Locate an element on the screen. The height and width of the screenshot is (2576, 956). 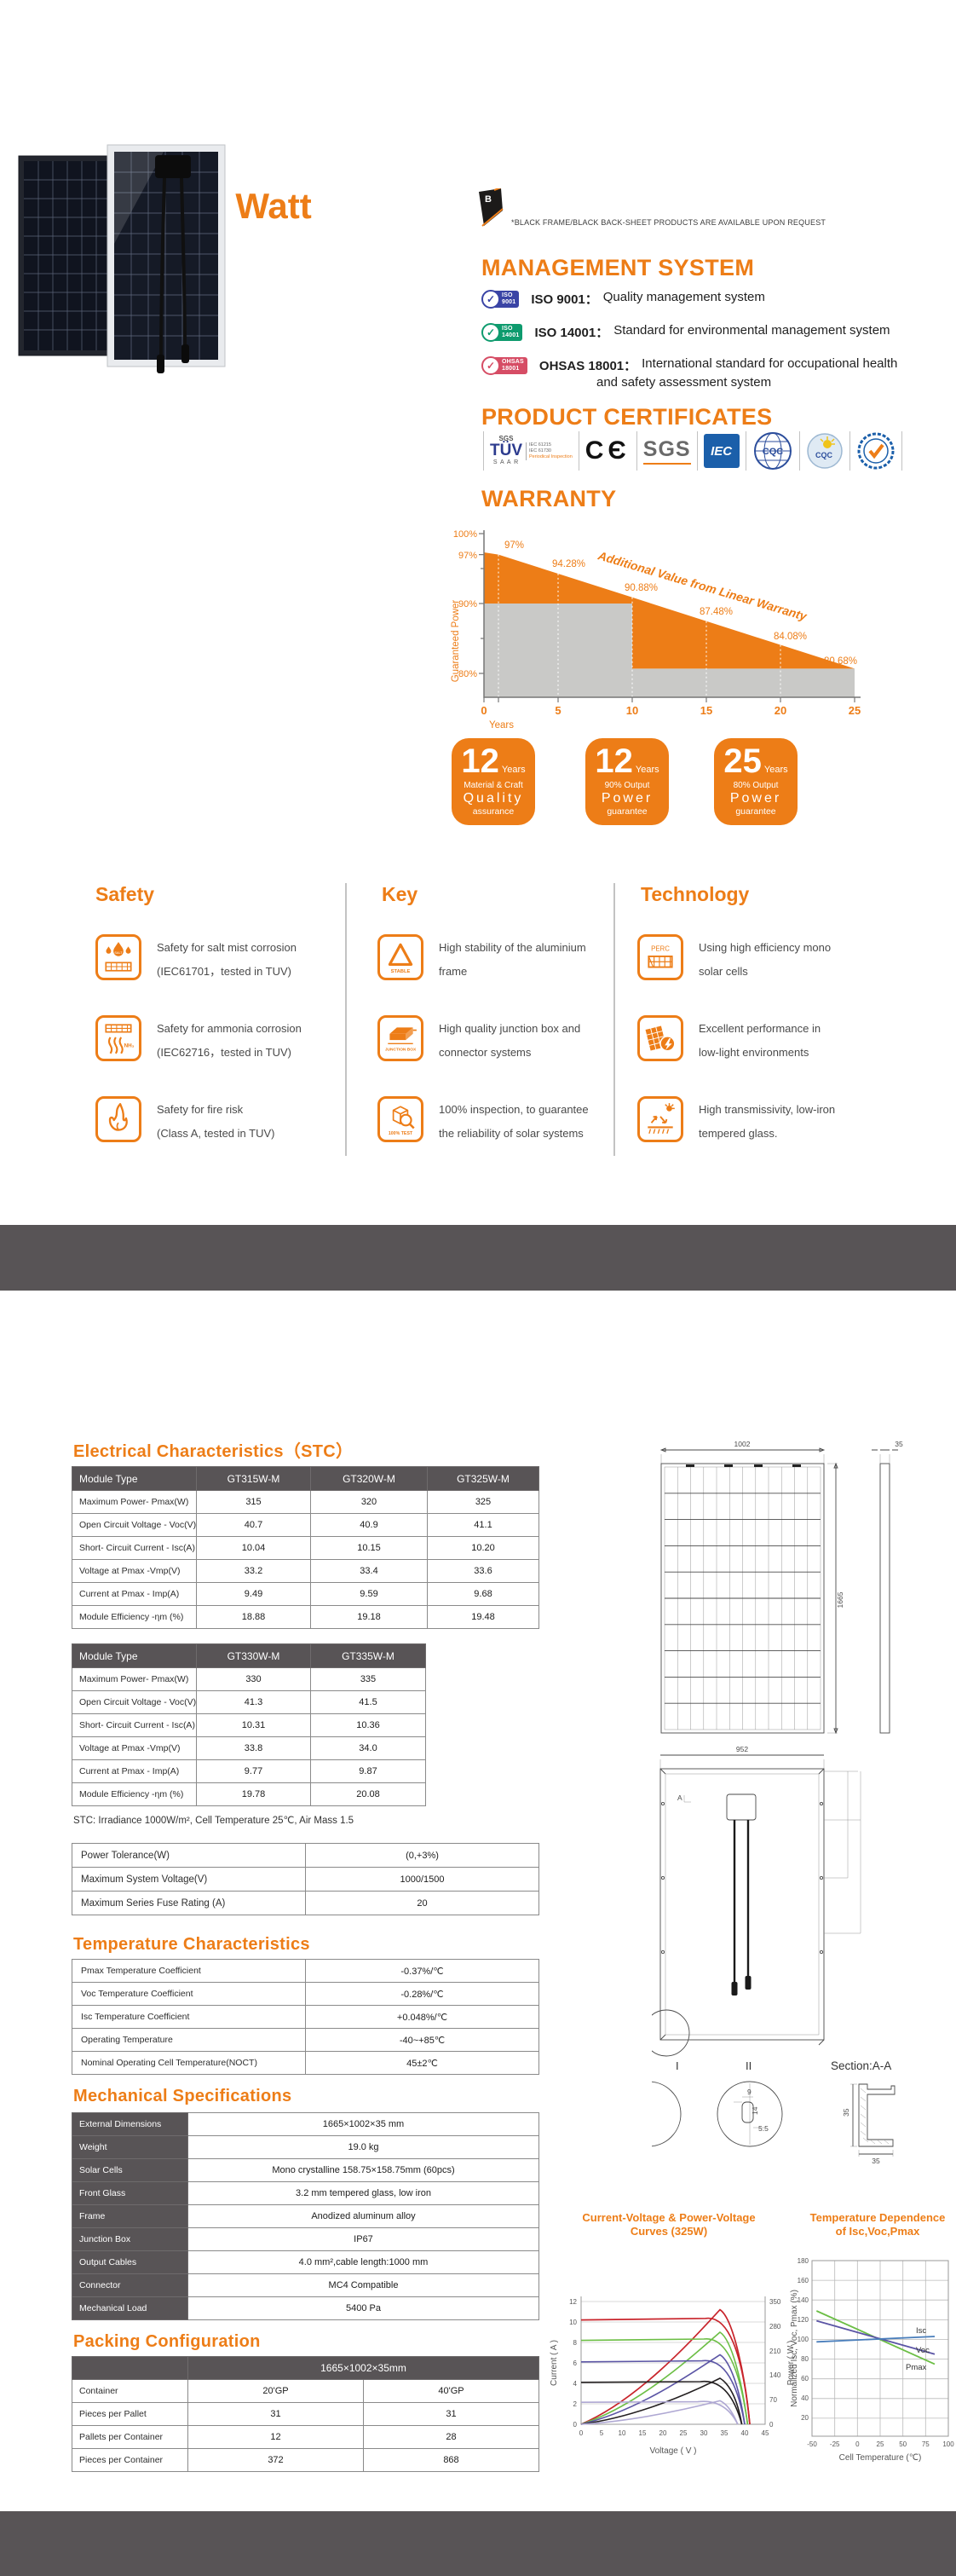
col-header: GT315W-M is located at coordinates (253, 1478).